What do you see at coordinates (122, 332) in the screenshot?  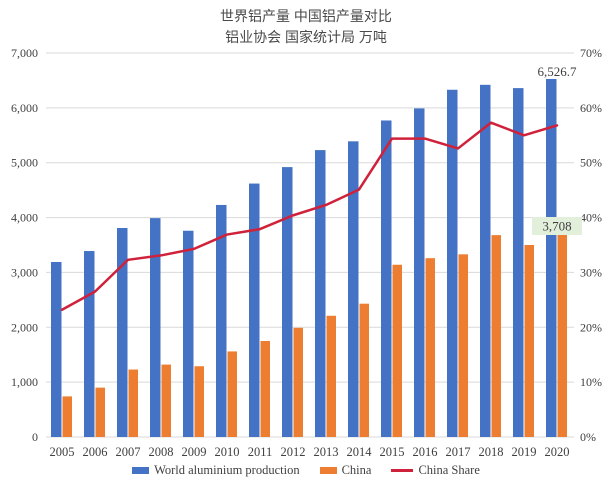 I see `bar-world-2007` at bounding box center [122, 332].